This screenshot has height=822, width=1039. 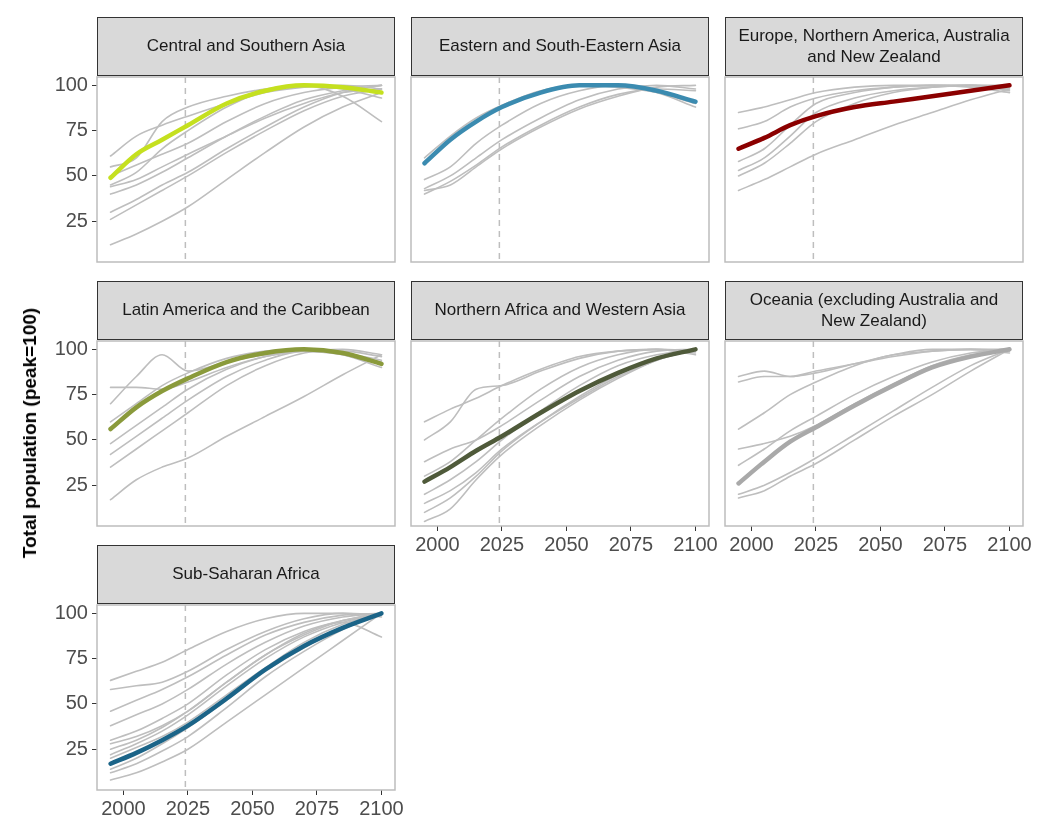 What do you see at coordinates (560, 310) in the screenshot?
I see `chart-title: Northern Africa and Western Asia` at bounding box center [560, 310].